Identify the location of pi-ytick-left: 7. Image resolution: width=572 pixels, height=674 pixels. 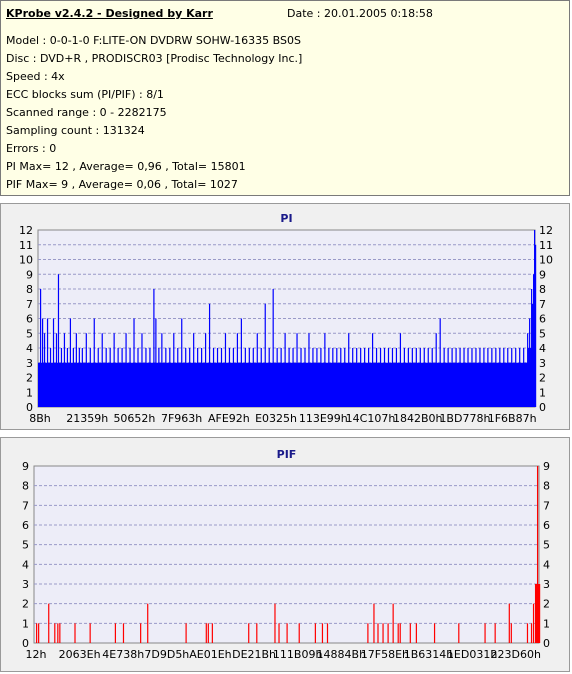
(29, 304).